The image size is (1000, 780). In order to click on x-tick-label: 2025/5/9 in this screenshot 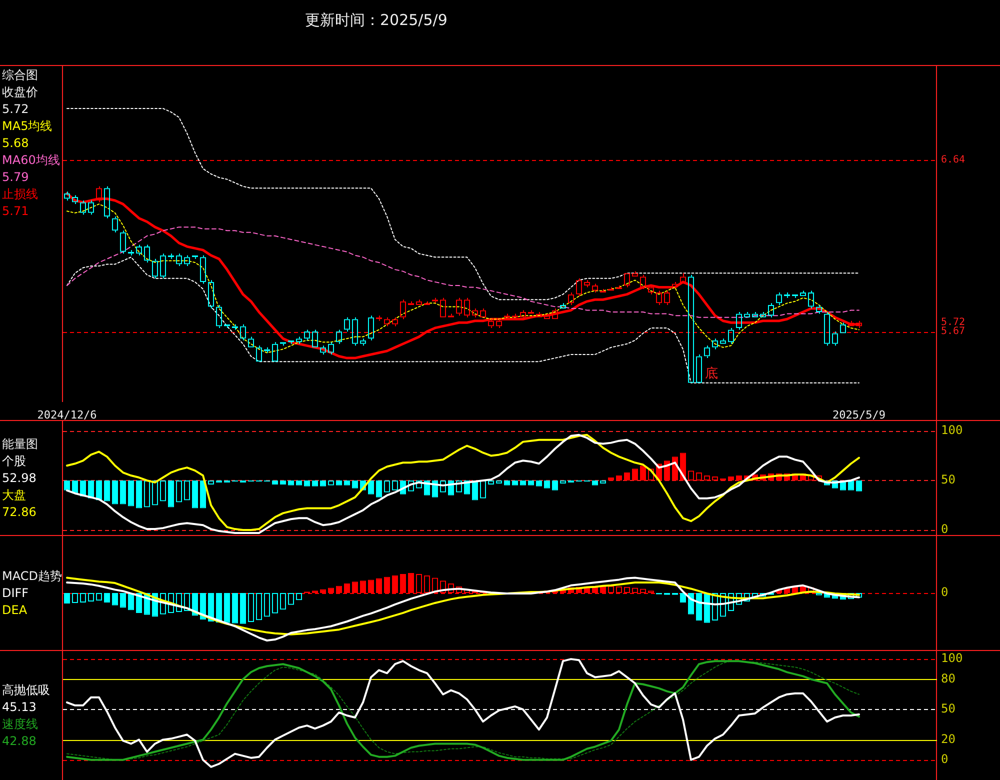, I will do `click(859, 415)`.